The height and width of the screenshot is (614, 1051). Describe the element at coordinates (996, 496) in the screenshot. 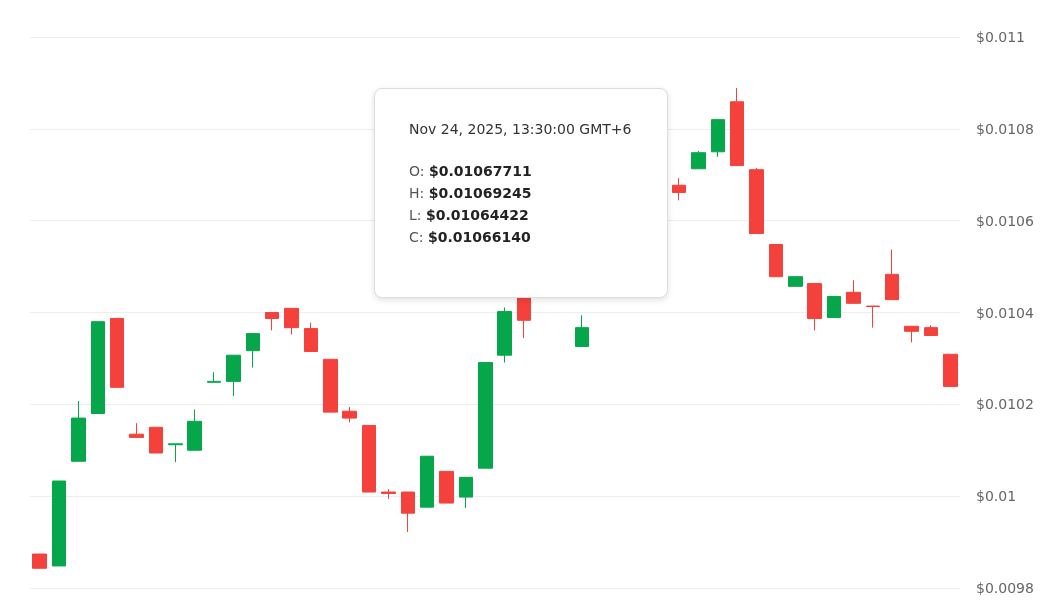

I see `y-tick-label: $0.01` at that location.